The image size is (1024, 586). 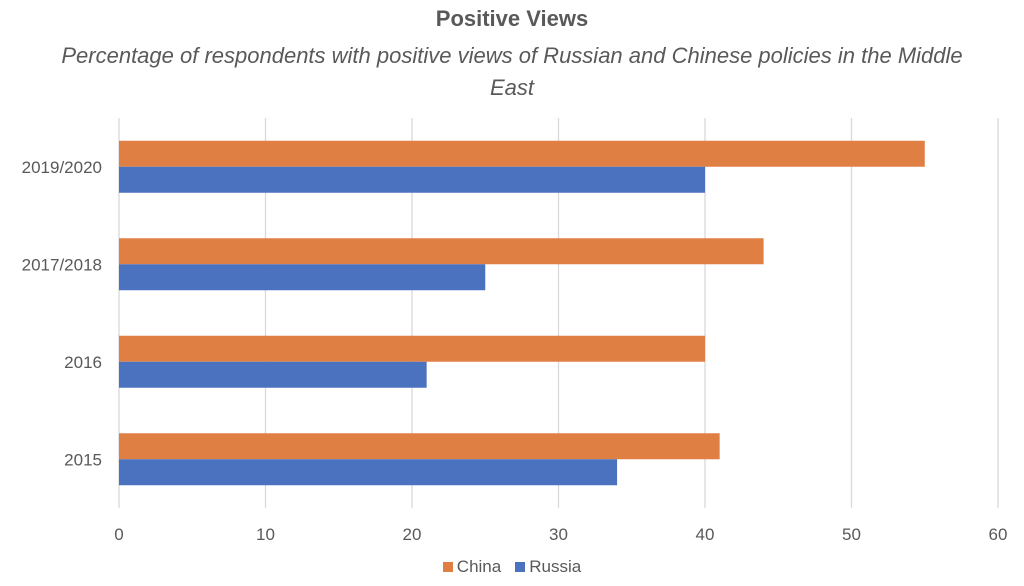 I want to click on y-category-label: 2019/2020, so click(x=62, y=167).